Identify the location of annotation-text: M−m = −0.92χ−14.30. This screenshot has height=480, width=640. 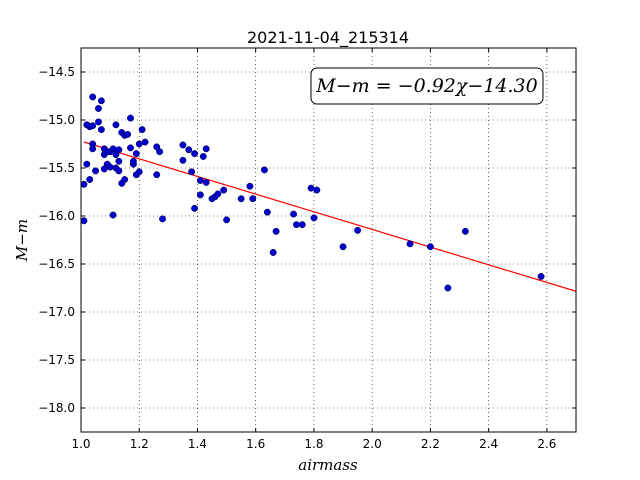
(426, 86).